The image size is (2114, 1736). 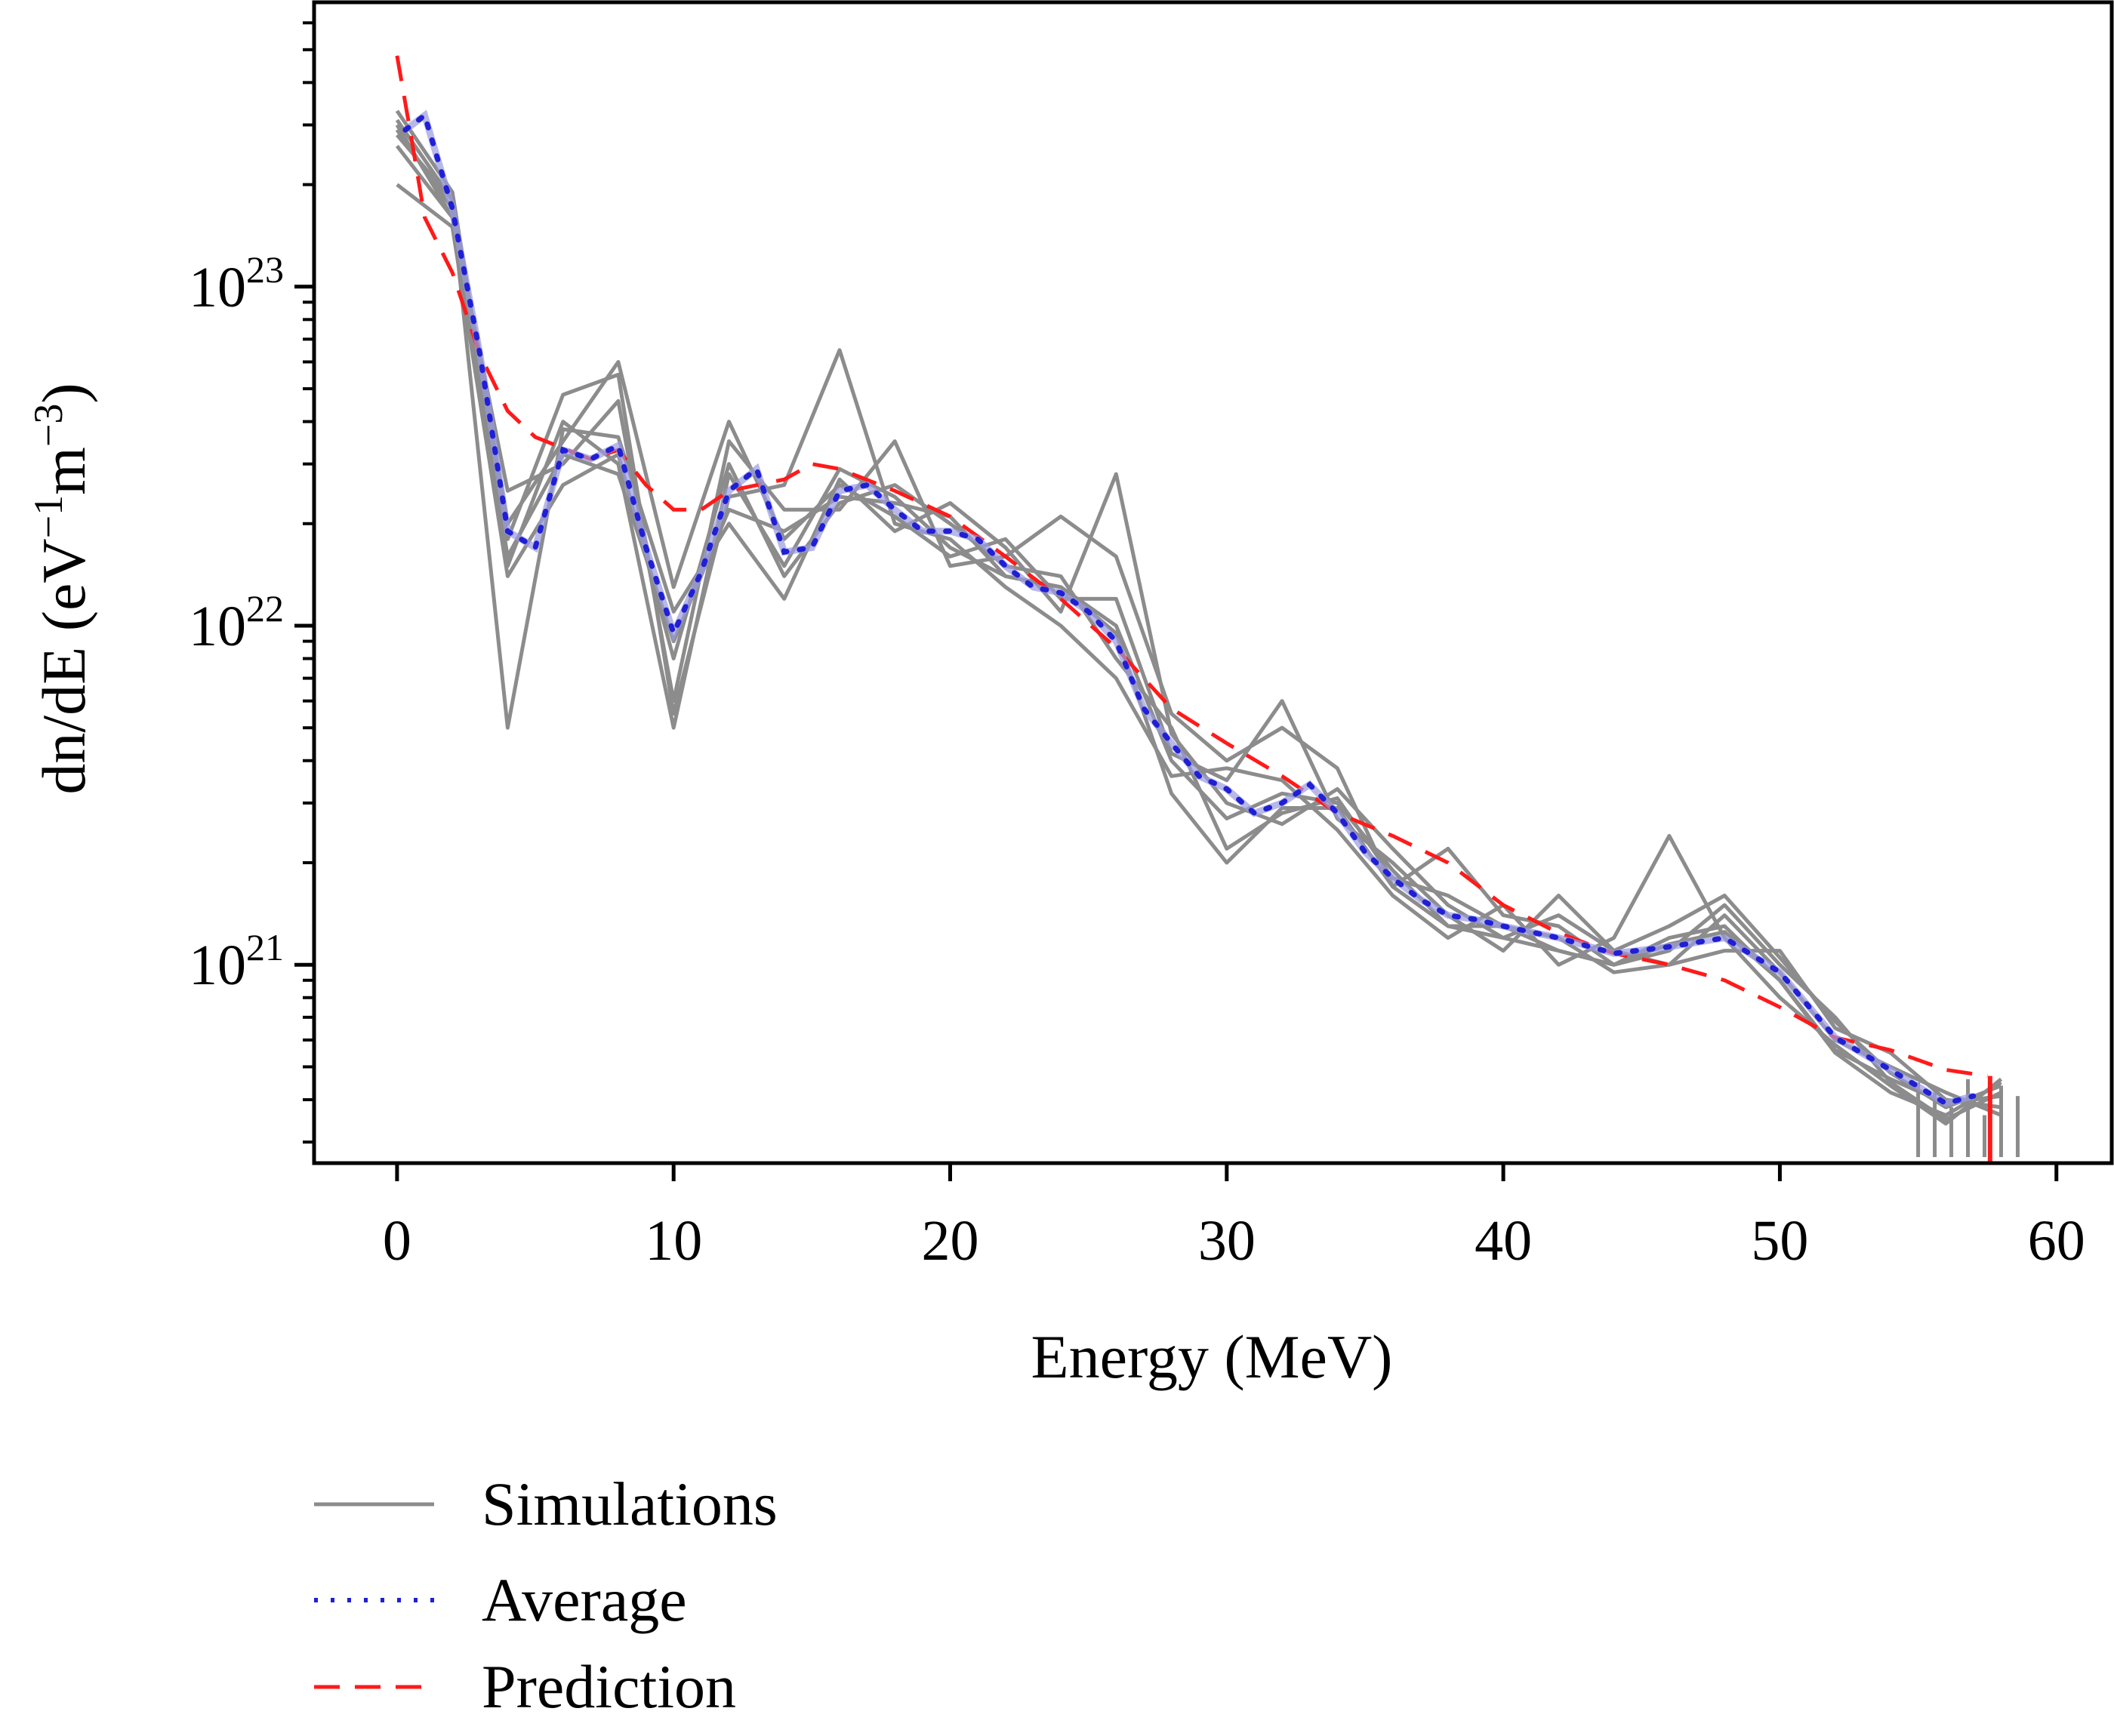 I want to click on y-tick-label: 1022, so click(x=237, y=622).